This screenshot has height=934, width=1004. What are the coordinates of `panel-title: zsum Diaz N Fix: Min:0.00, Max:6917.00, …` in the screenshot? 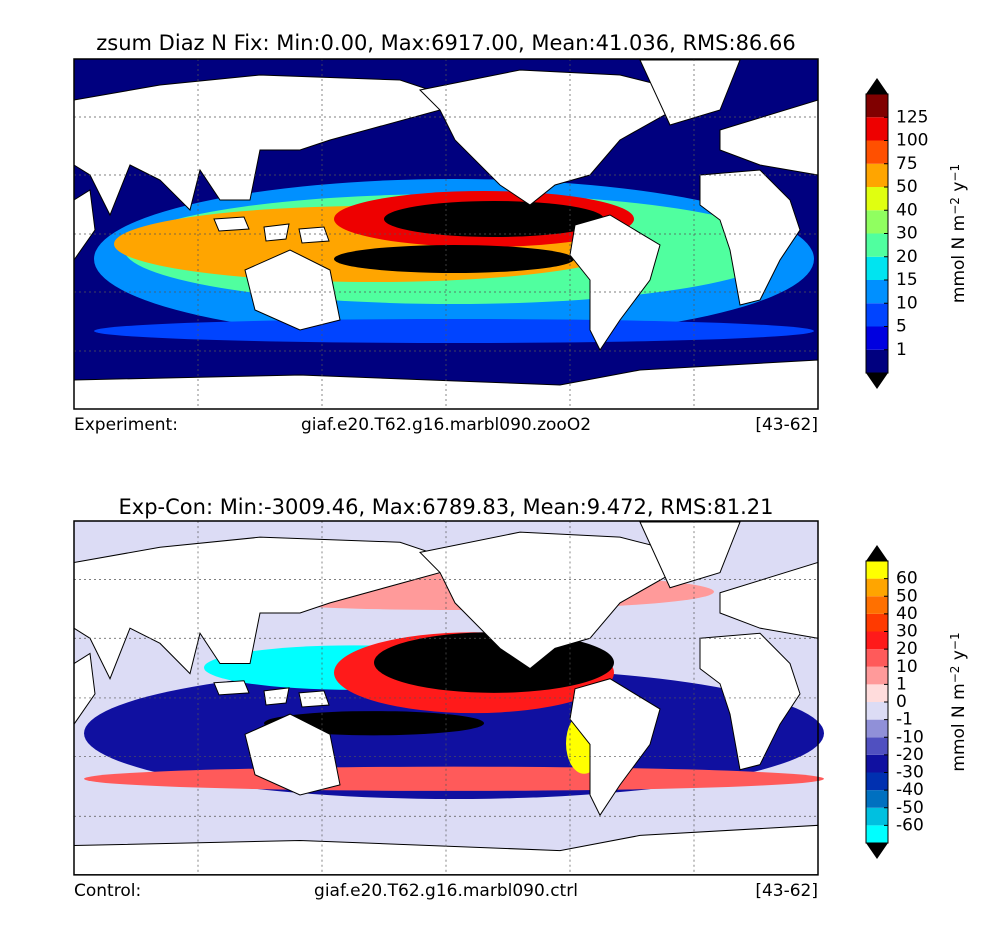 It's located at (445, 43).